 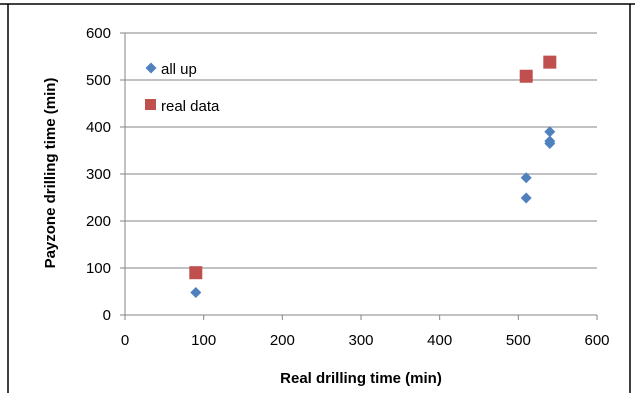 I want to click on legend-marker-all-up, so click(x=151, y=68).